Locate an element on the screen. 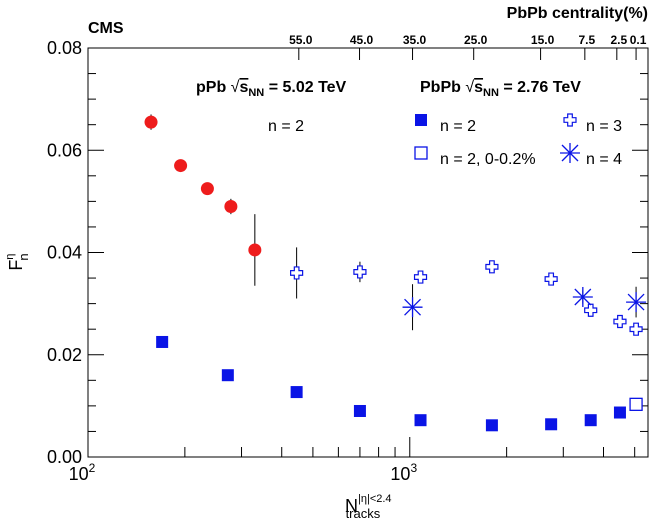 The width and height of the screenshot is (655, 521). x-axis-label-superscript: |η|<2.4 is located at coordinates (375, 499).